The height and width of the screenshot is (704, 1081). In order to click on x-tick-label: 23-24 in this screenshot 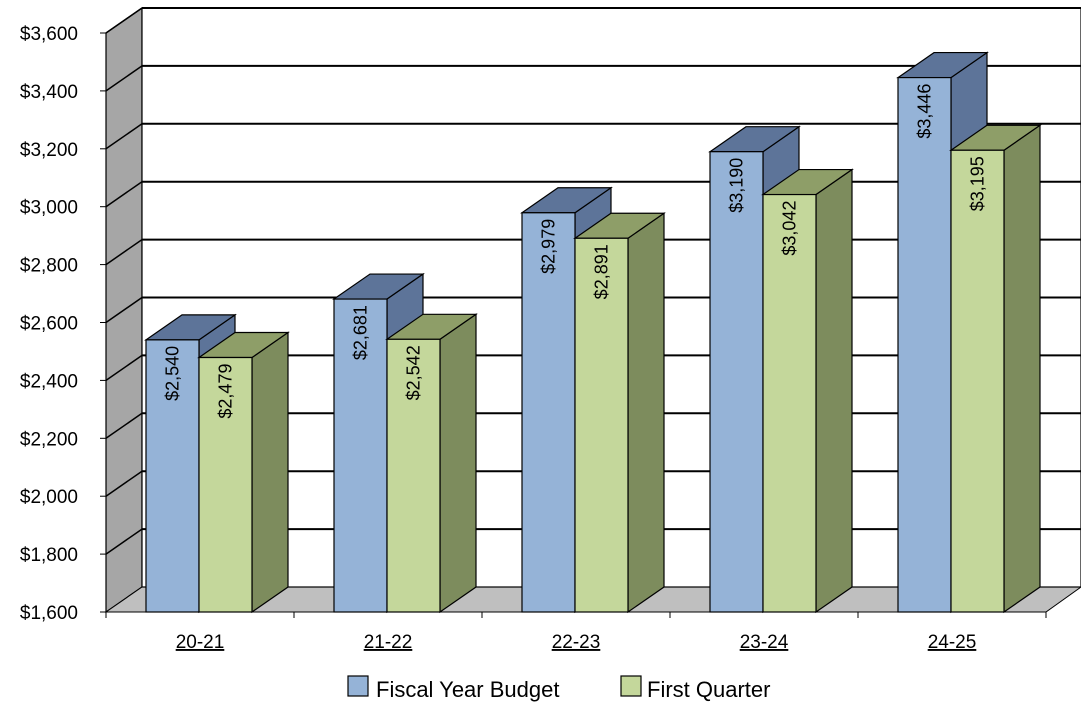, I will do `click(764, 642)`.